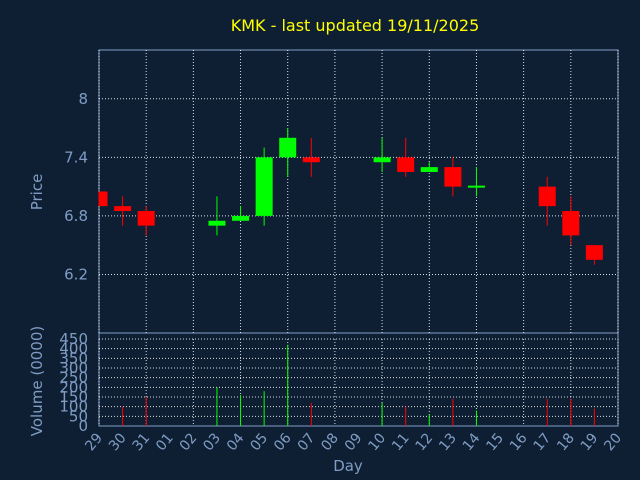 The image size is (640, 480). I want to click on x-tick-label: 03, so click(212, 442).